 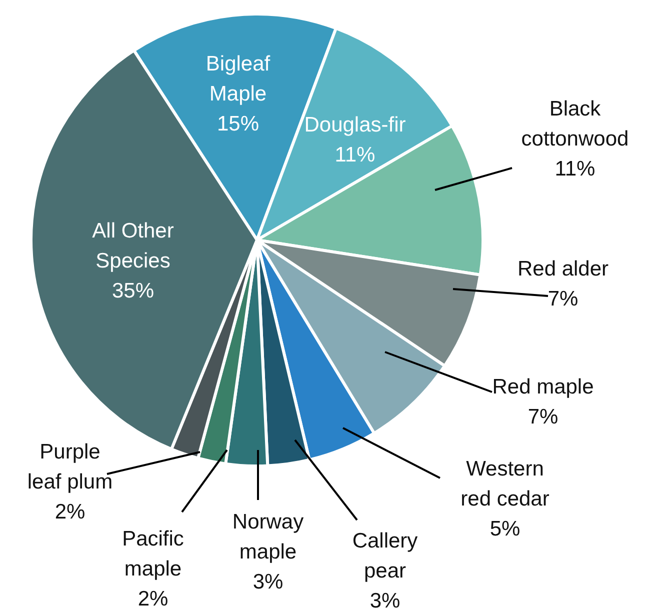 What do you see at coordinates (505, 529) in the screenshot?
I see `data-label: 5%` at bounding box center [505, 529].